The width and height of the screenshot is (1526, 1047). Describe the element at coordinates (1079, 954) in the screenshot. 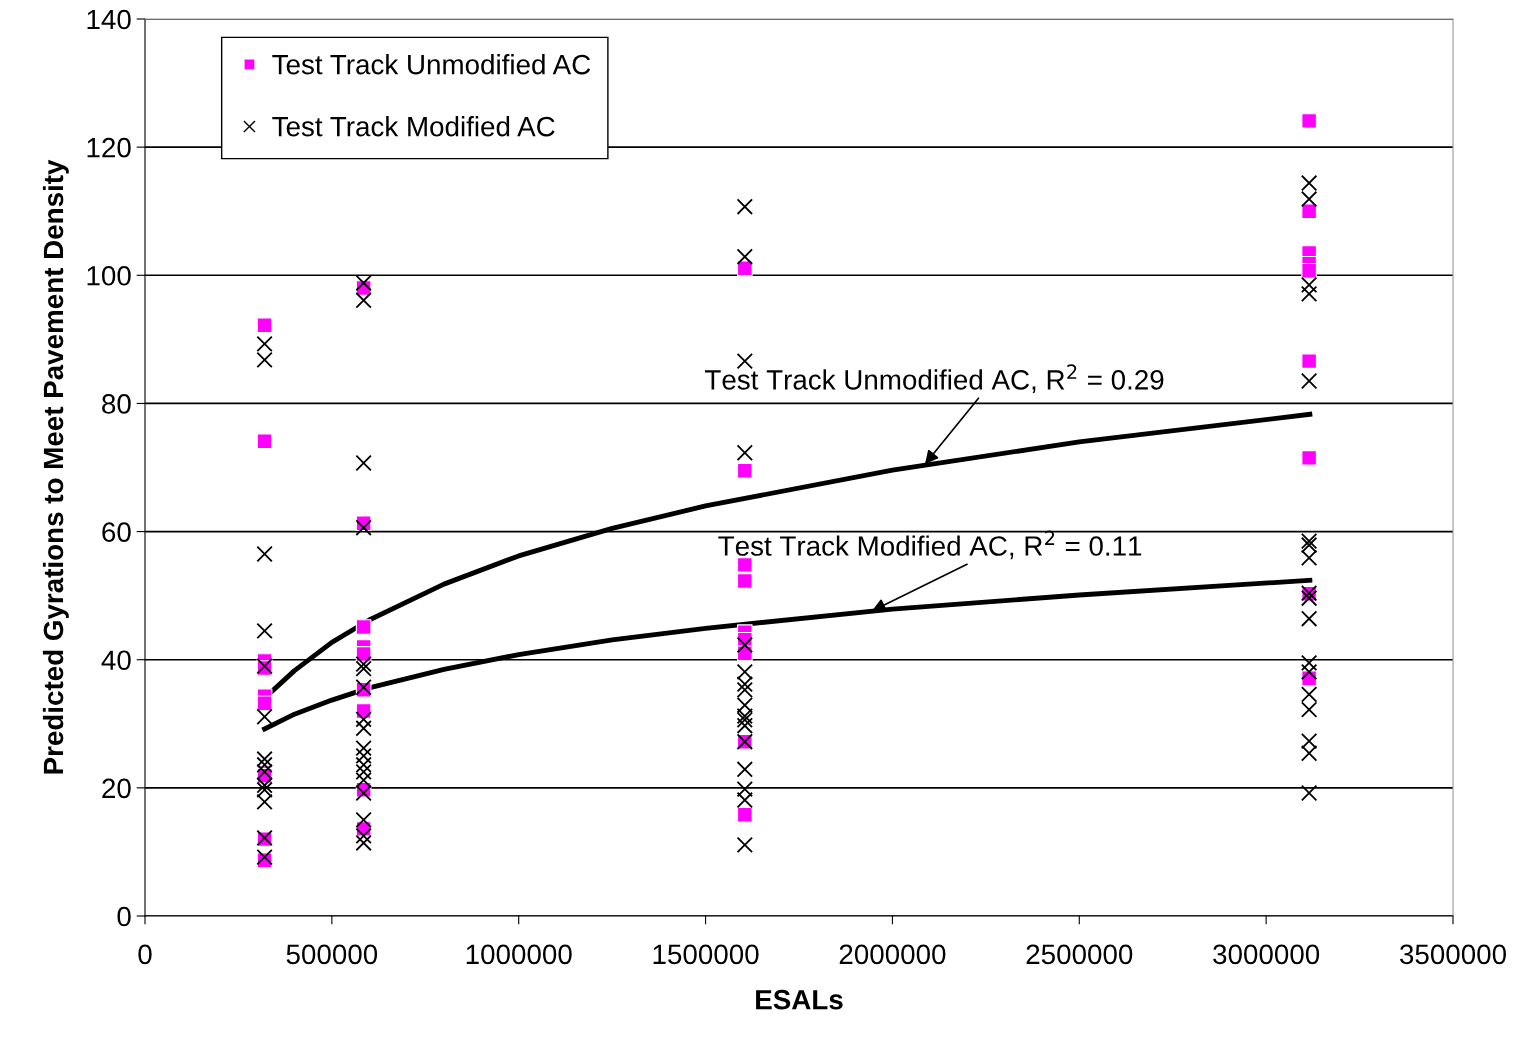

I see `x-tick-label: 2500000` at that location.